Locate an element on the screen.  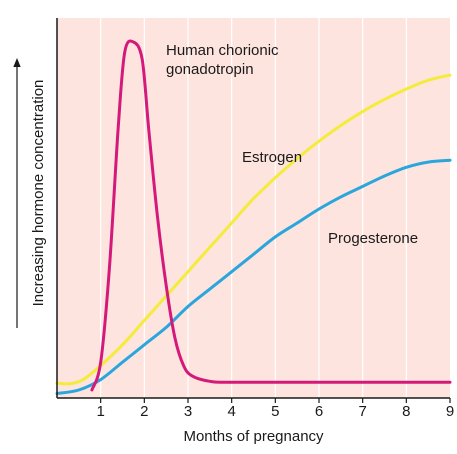
hcg-label: Human chorionic is located at coordinates (222, 50).